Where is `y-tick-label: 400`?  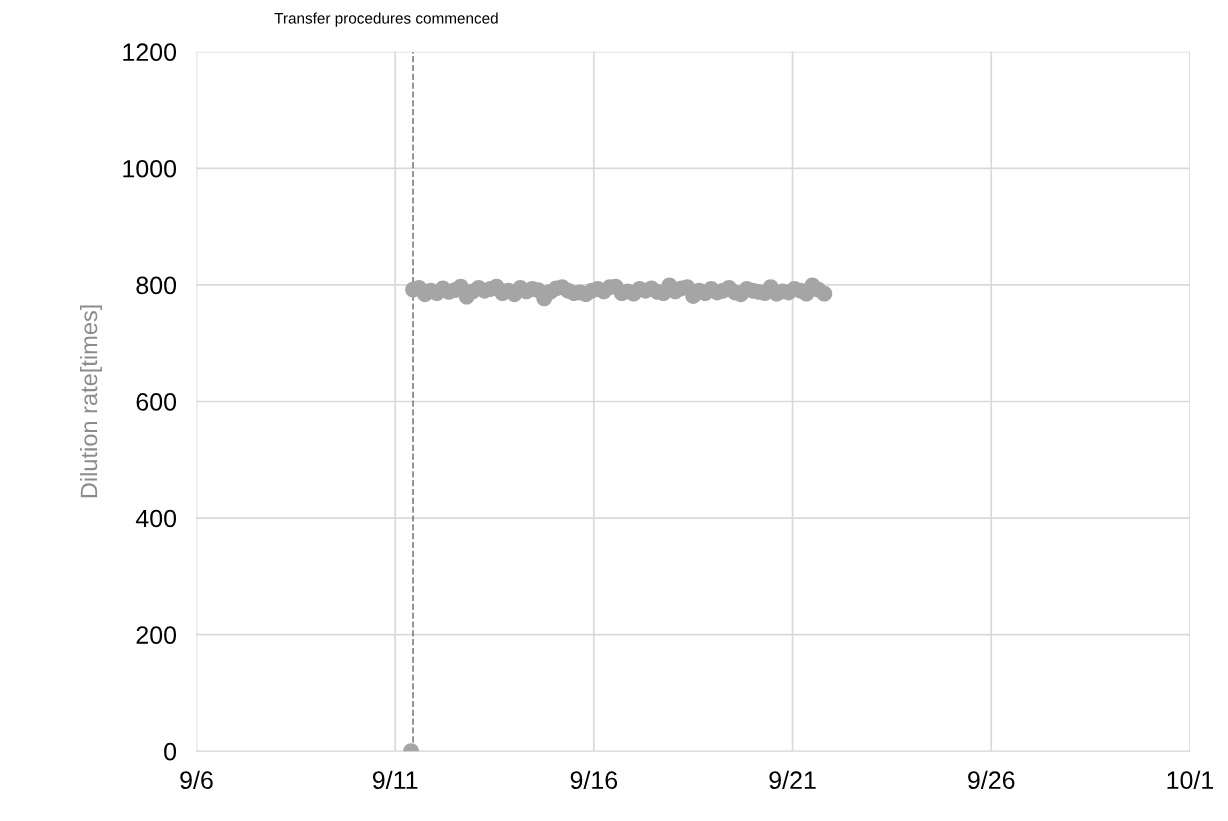
y-tick-label: 400 is located at coordinates (156, 518).